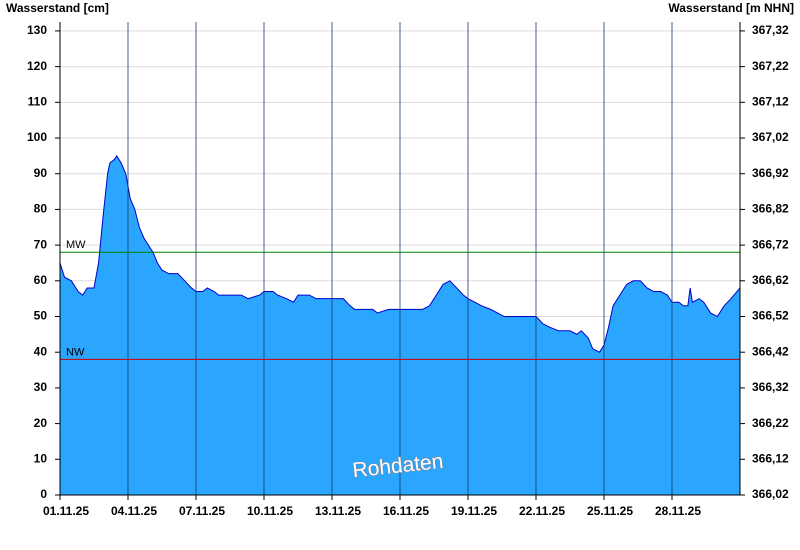  What do you see at coordinates (41, 280) in the screenshot?
I see `y-tick-label: 60` at bounding box center [41, 280].